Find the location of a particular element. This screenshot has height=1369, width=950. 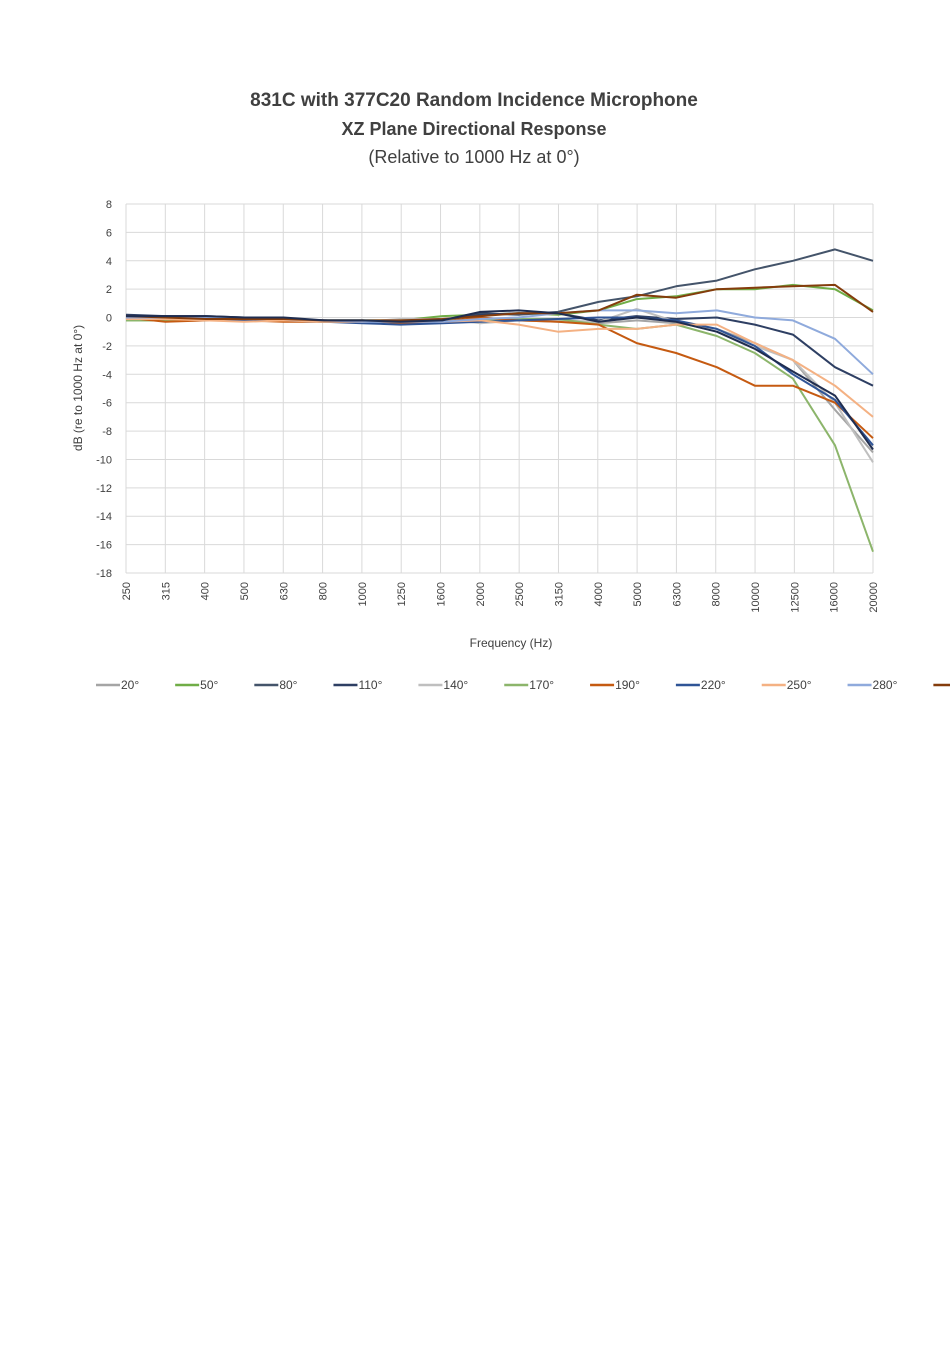

y-tick-label: 4 is located at coordinates (109, 262).